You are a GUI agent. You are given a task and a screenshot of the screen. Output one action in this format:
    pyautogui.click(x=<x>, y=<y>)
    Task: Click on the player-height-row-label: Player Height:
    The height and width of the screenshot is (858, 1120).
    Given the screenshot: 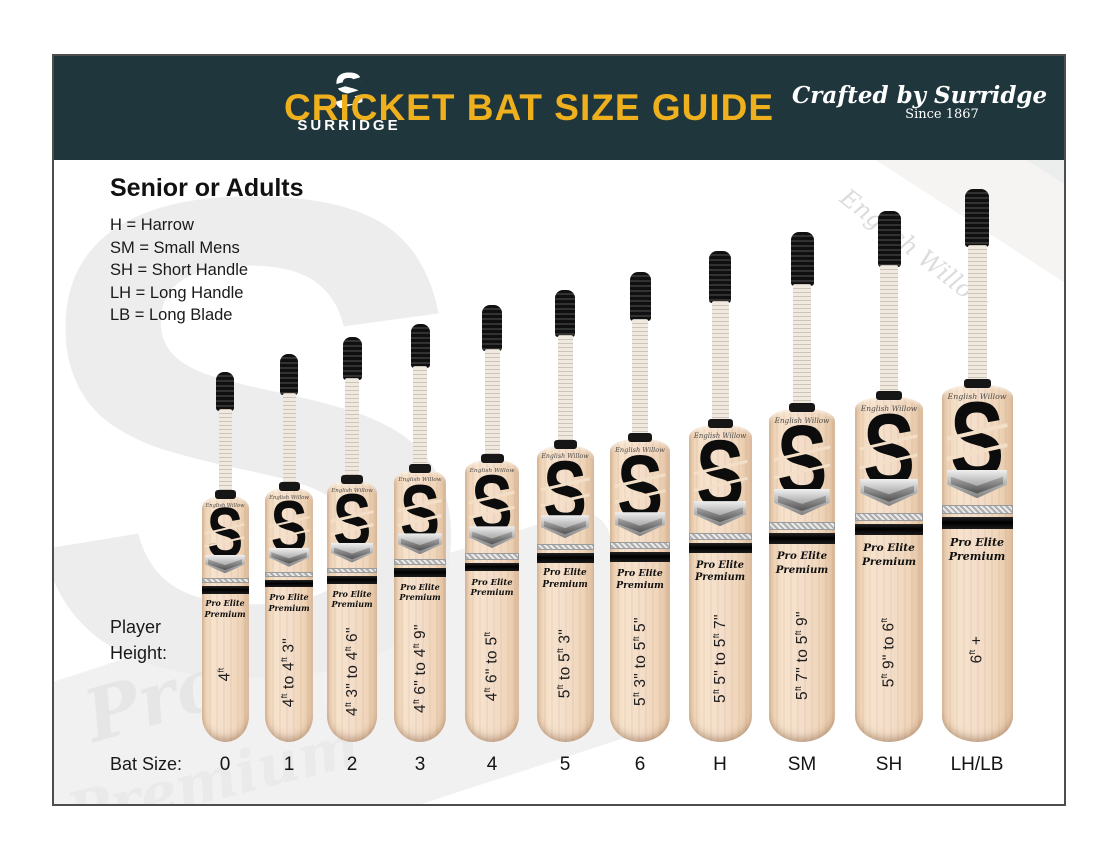 What is the action you would take?
    pyautogui.click(x=139, y=640)
    